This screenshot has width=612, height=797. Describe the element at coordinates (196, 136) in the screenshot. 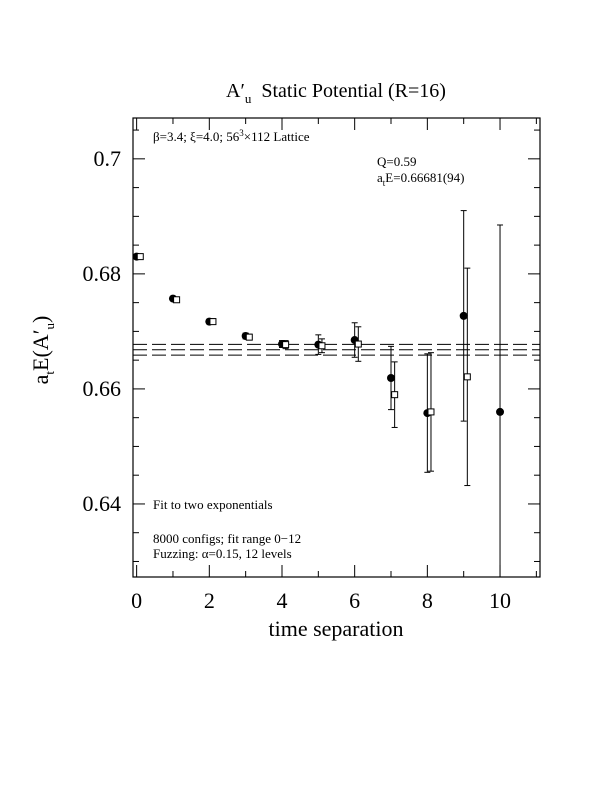

I see `note-part: β=3.4; ξ=4.0; 56` at that location.